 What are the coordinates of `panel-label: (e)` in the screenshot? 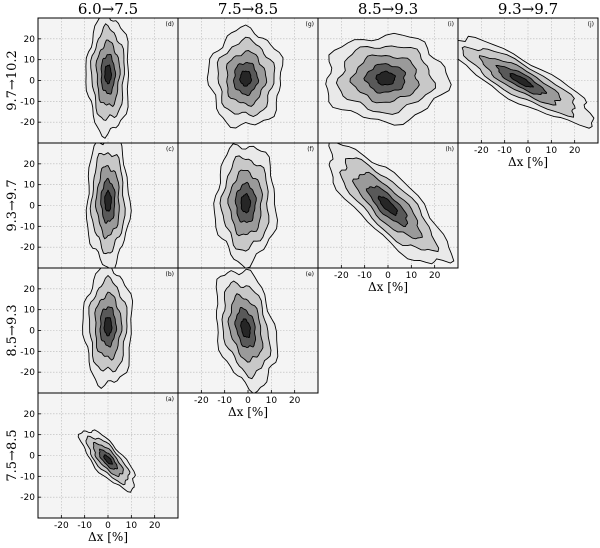 It's located at (310, 274).